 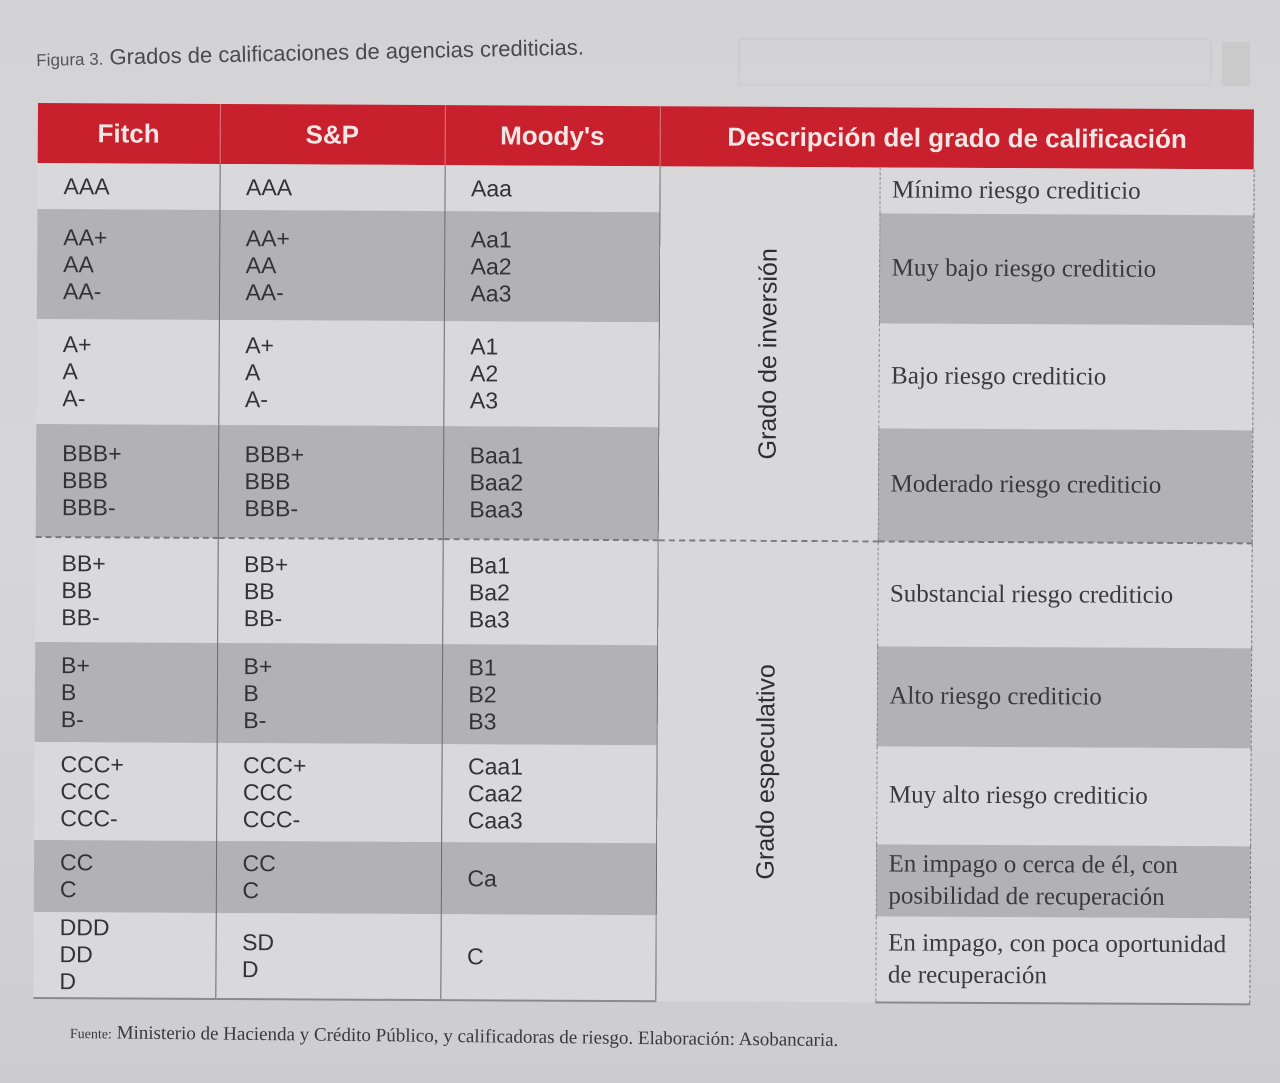 What do you see at coordinates (549, 695) in the screenshot?
I see `moodys-cell: B1 B2 B3` at bounding box center [549, 695].